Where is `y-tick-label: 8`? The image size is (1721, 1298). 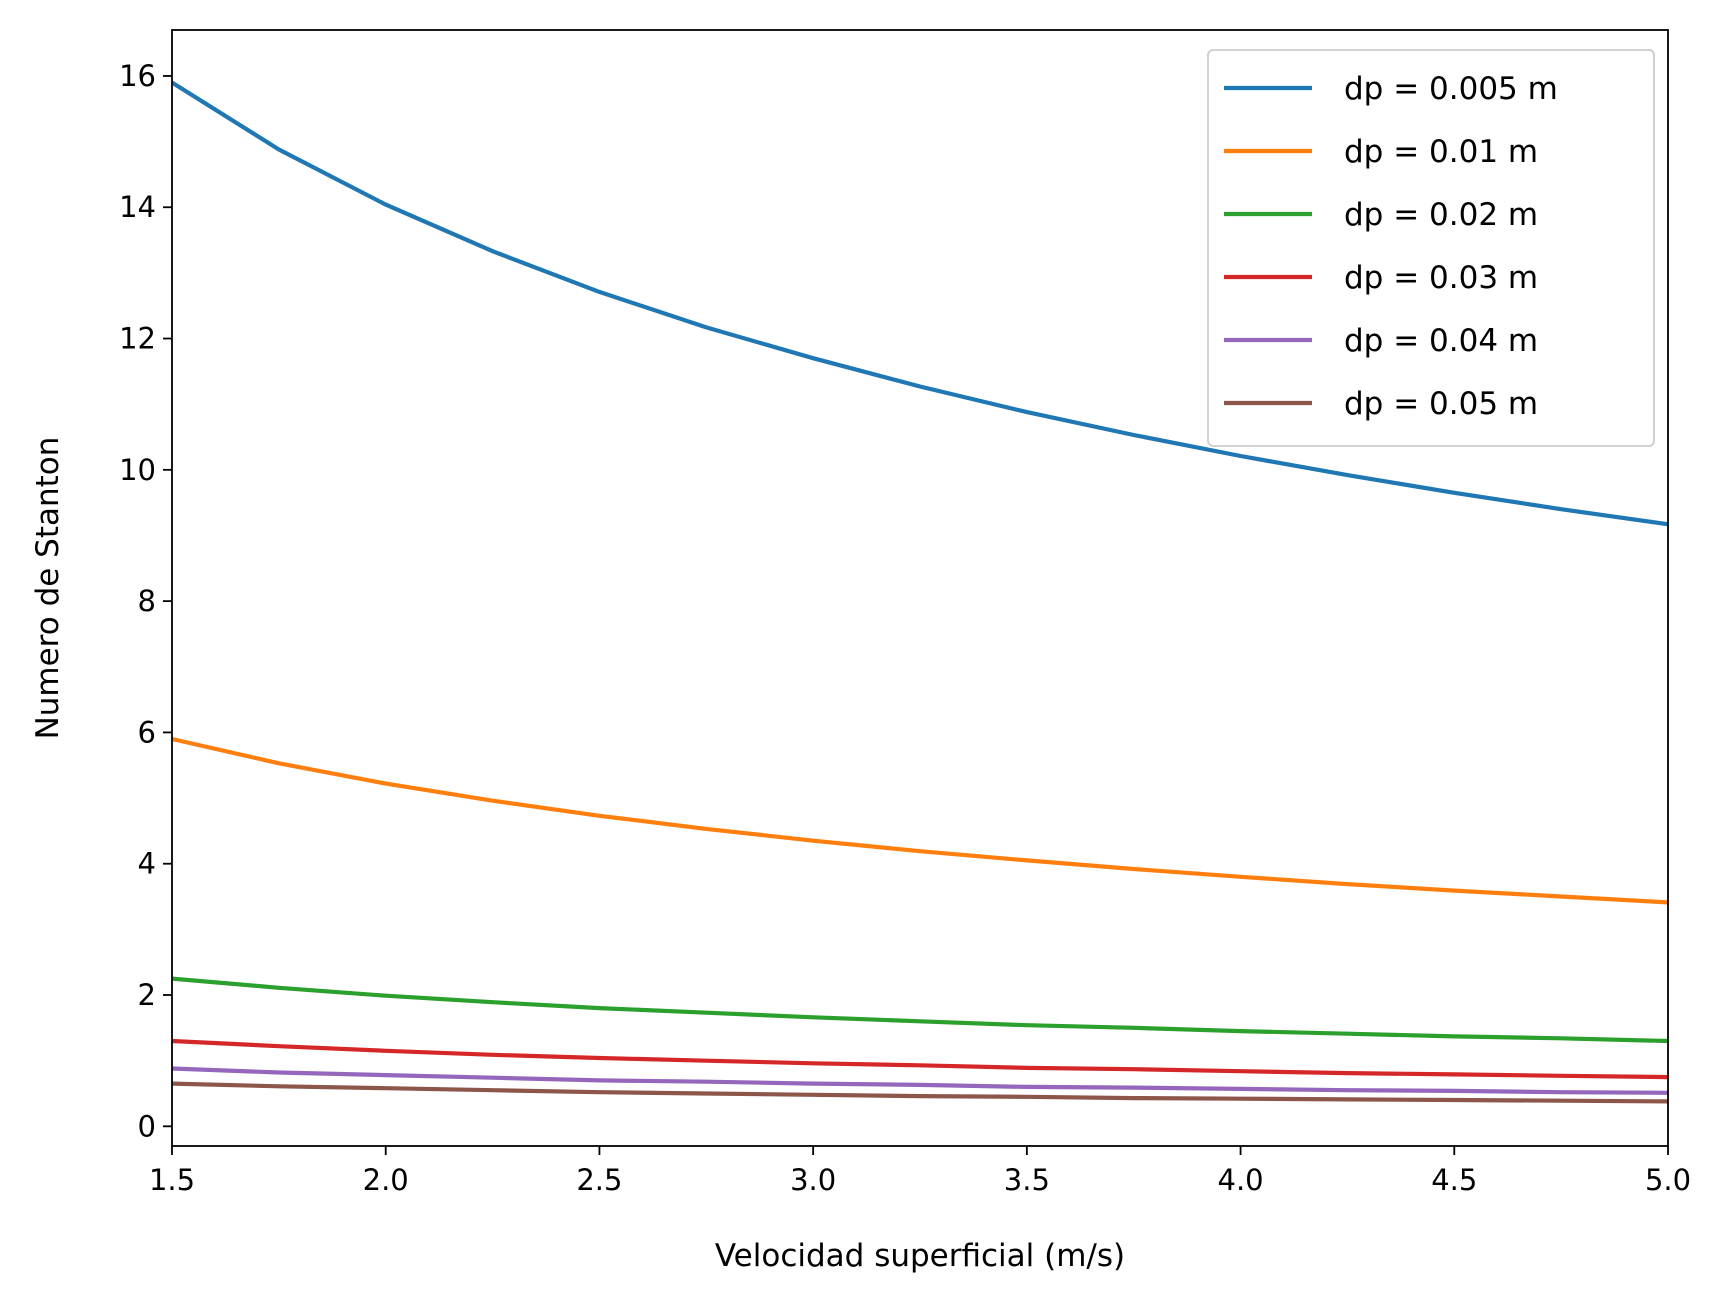 y-tick-label: 8 is located at coordinates (147, 601).